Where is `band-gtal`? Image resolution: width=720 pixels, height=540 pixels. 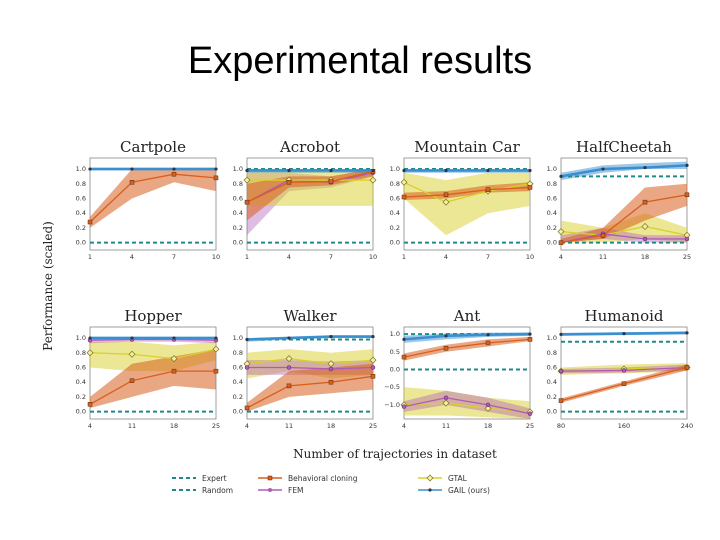 band-gtal is located at coordinates (467, 403).